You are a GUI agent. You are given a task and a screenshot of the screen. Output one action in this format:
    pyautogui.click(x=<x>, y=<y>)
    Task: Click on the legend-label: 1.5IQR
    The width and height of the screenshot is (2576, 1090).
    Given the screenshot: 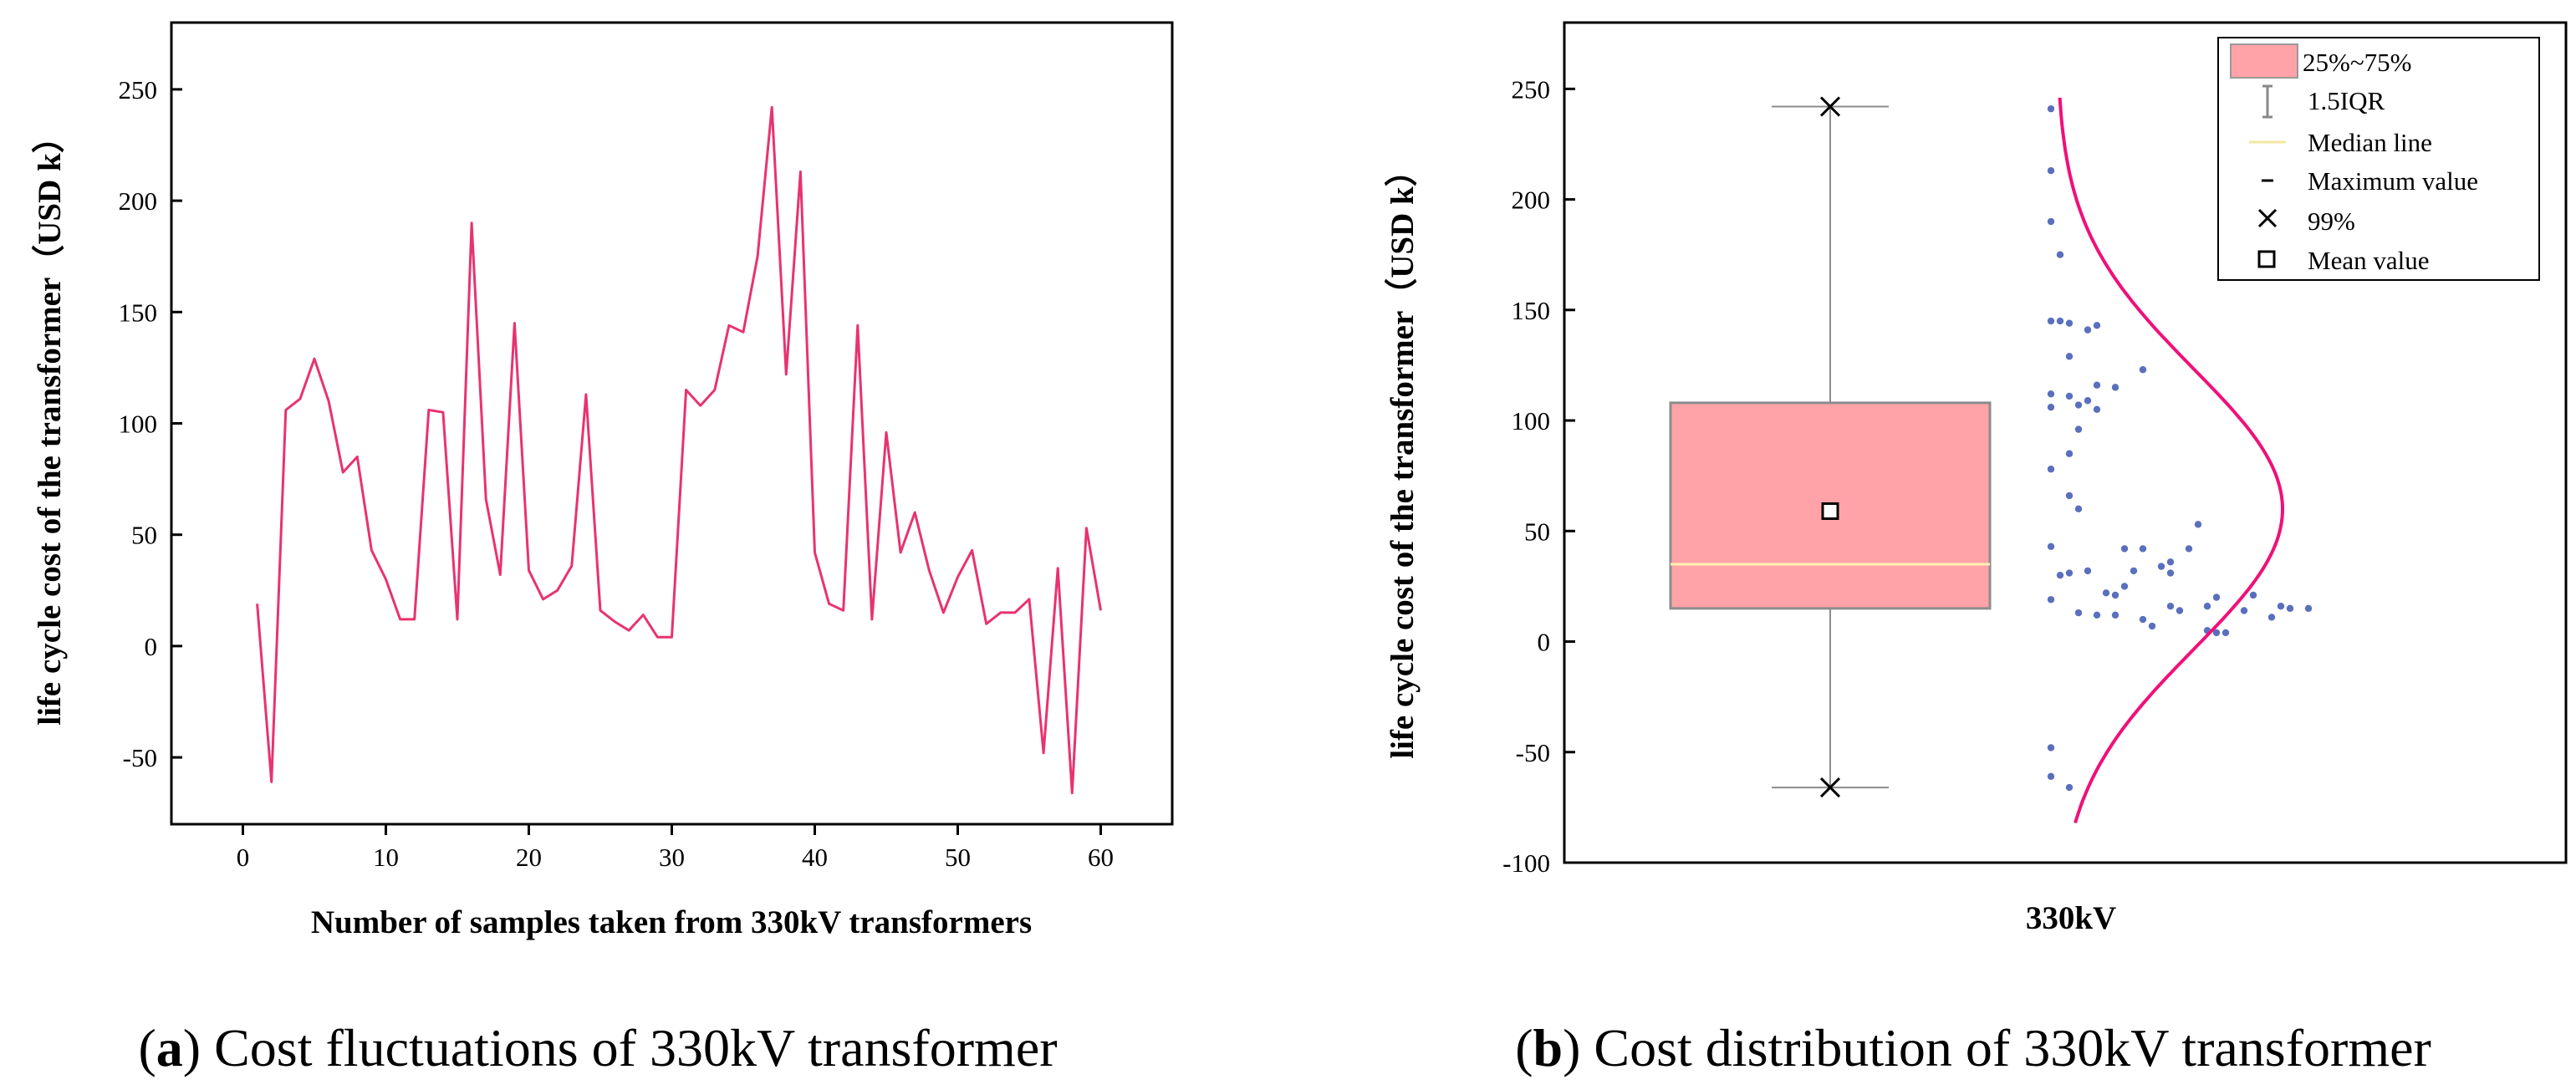 What is the action you would take?
    pyautogui.click(x=2347, y=100)
    